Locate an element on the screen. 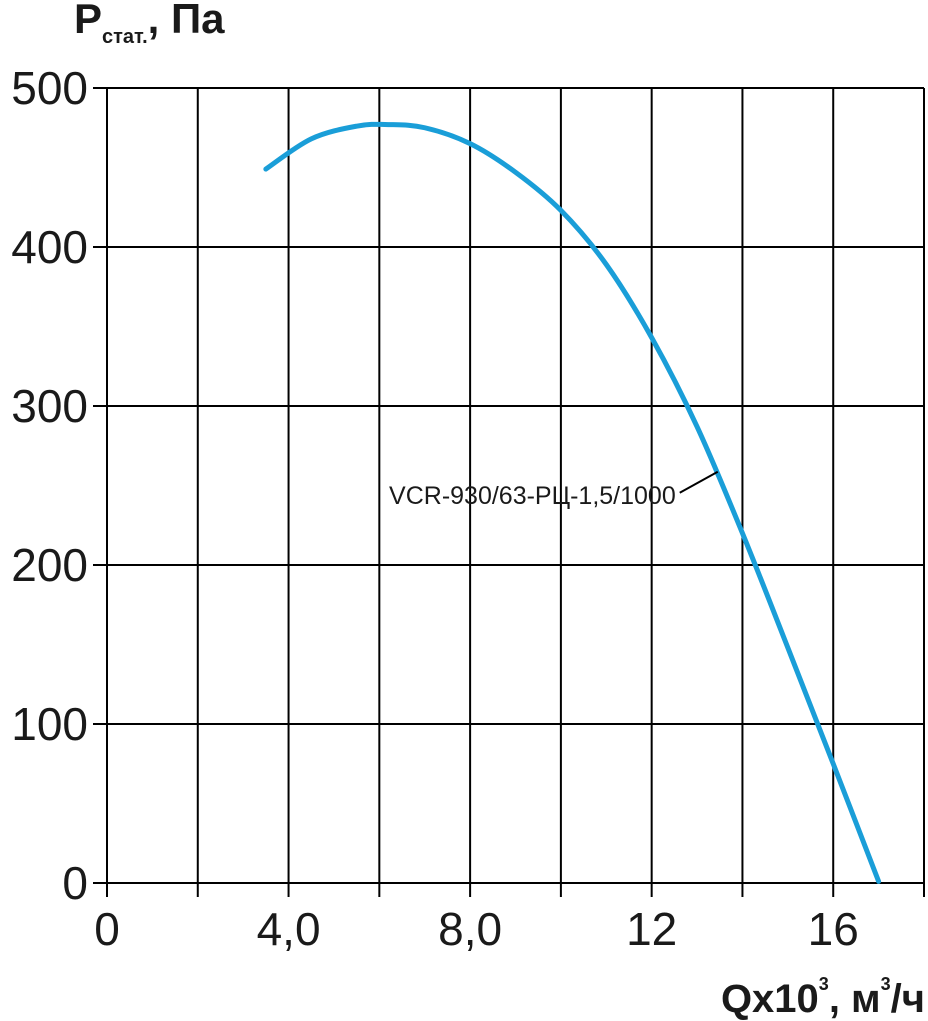  y-tick-label: 400 is located at coordinates (49, 247).